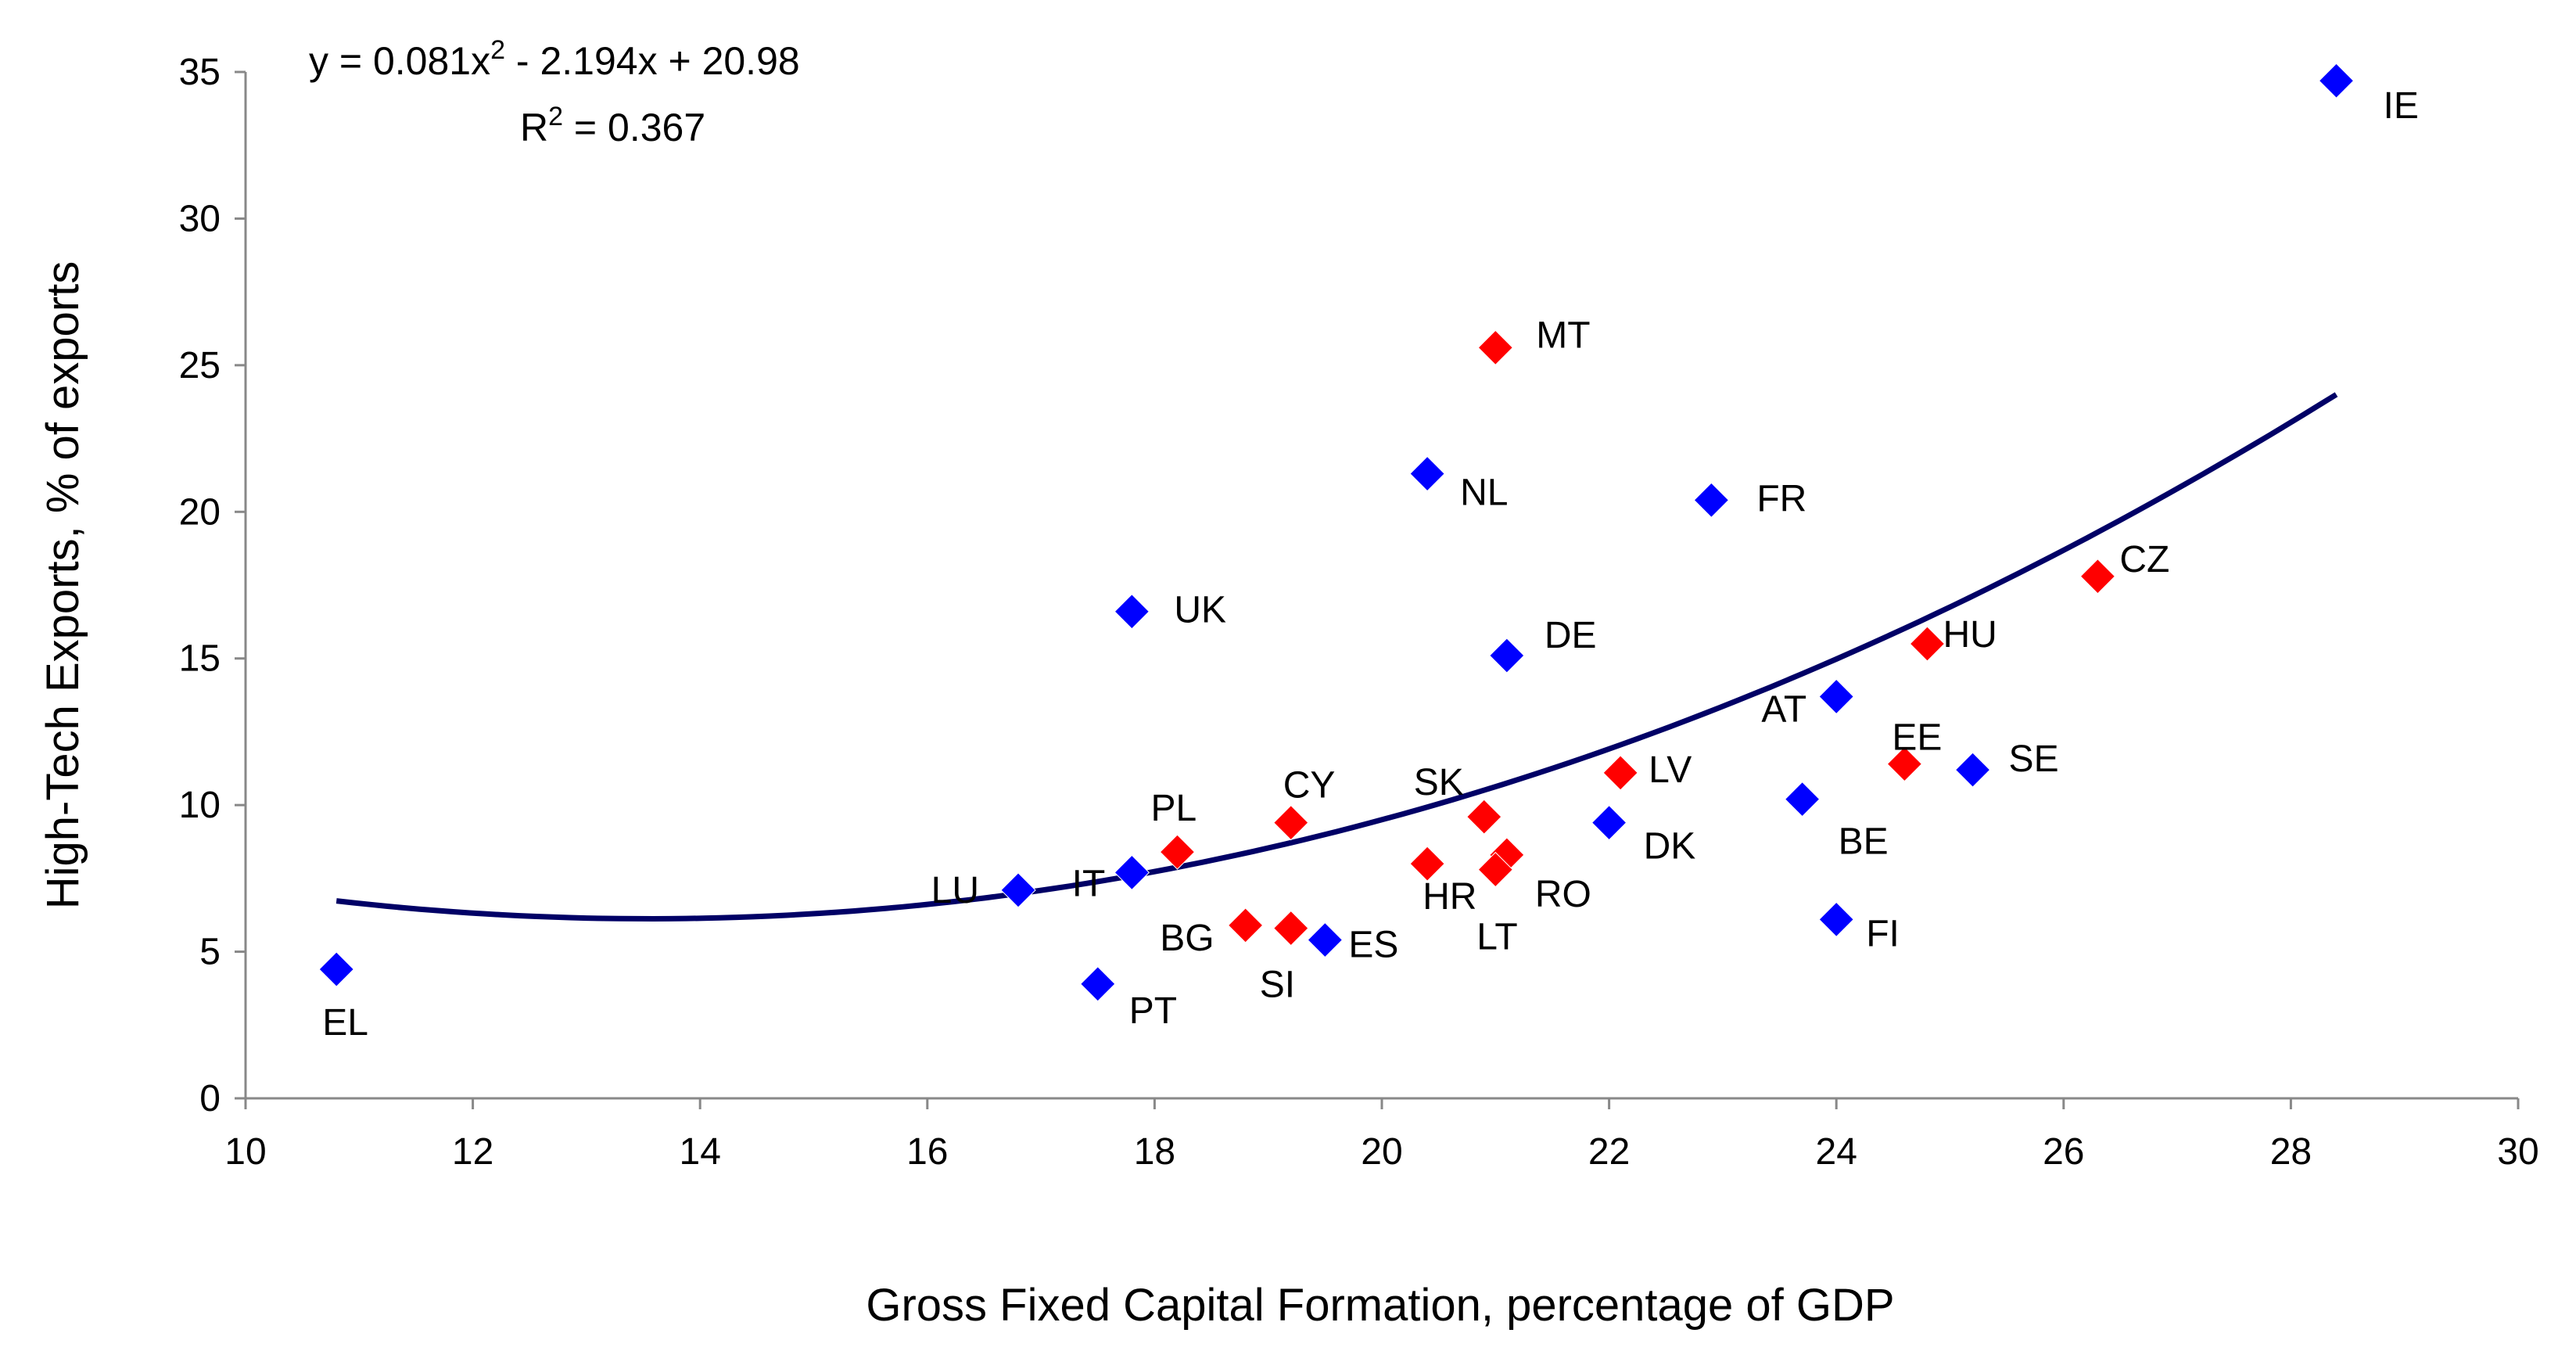  Describe the element at coordinates (1484, 493) in the screenshot. I see `point-label-nl: NL` at that location.